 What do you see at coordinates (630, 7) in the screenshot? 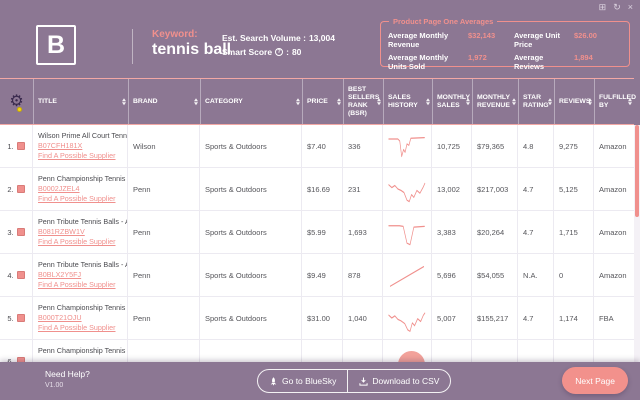
I see `close-icon: ×` at bounding box center [630, 7].